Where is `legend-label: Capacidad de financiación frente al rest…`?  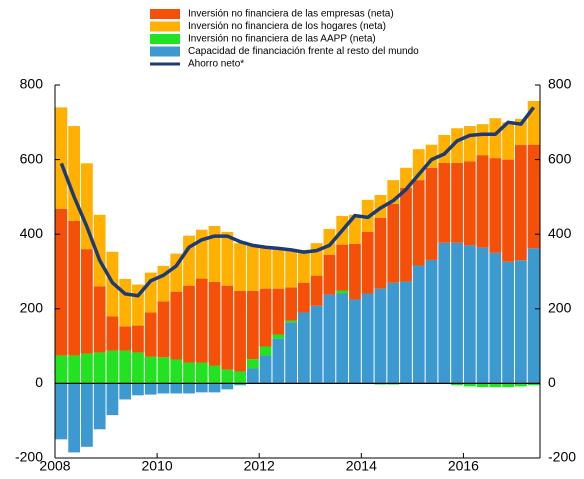
legend-label: Capacidad de financiación frente al rest… is located at coordinates (303, 51).